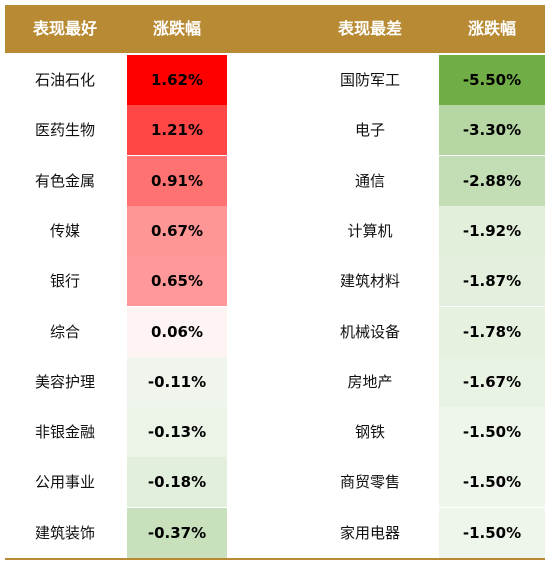 The width and height of the screenshot is (550, 565). What do you see at coordinates (370, 230) in the screenshot?
I see `worst-industry-name: 计算机` at bounding box center [370, 230].